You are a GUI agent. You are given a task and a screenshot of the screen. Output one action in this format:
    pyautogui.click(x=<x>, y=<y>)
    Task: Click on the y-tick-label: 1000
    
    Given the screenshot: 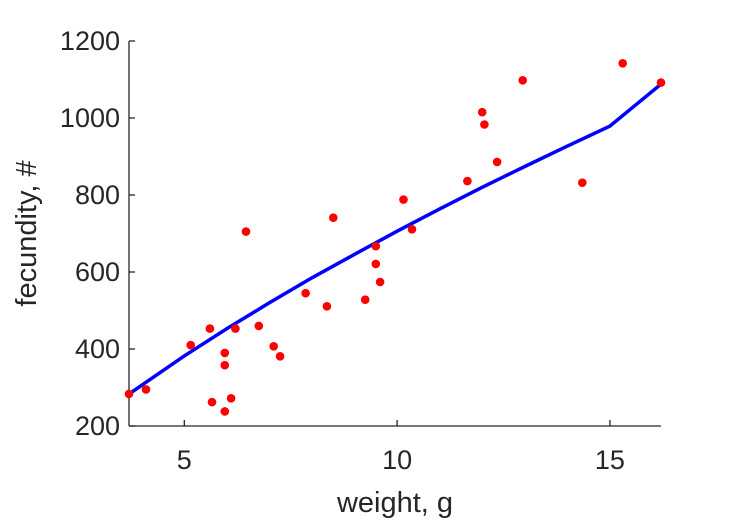 What is the action you would take?
    pyautogui.click(x=90, y=118)
    